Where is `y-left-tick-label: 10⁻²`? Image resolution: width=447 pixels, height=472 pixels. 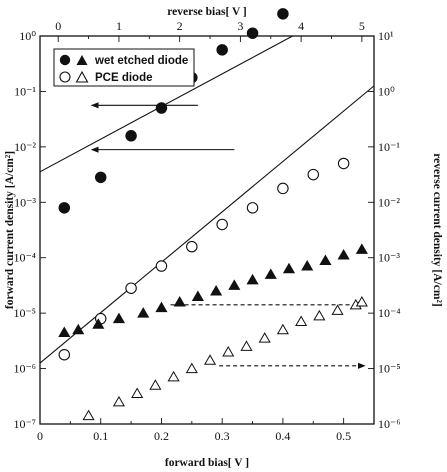 y-left-tick-label: 10⁻² is located at coordinates (25, 147).